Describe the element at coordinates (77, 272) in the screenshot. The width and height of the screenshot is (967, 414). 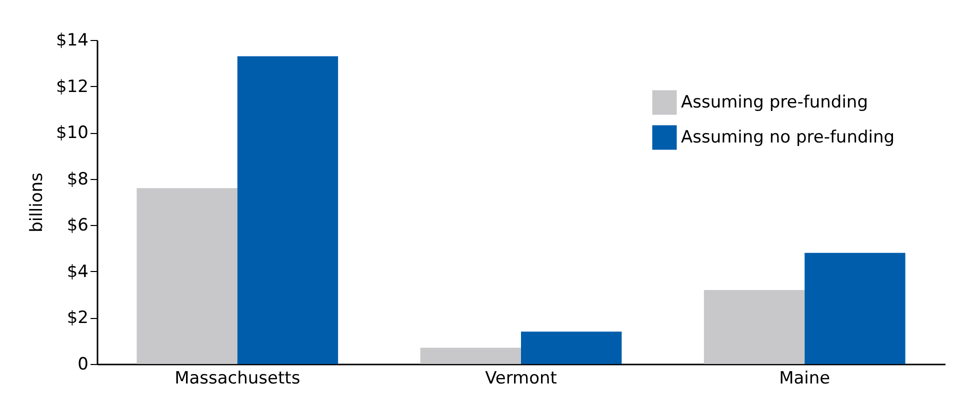
I see `y-tick-label: $4` at that location.